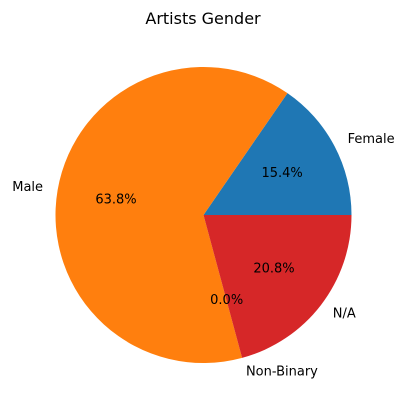 The height and width of the screenshot is (411, 407). Describe the element at coordinates (344, 313) in the screenshot. I see `slice-label-n-a: N/A` at that location.